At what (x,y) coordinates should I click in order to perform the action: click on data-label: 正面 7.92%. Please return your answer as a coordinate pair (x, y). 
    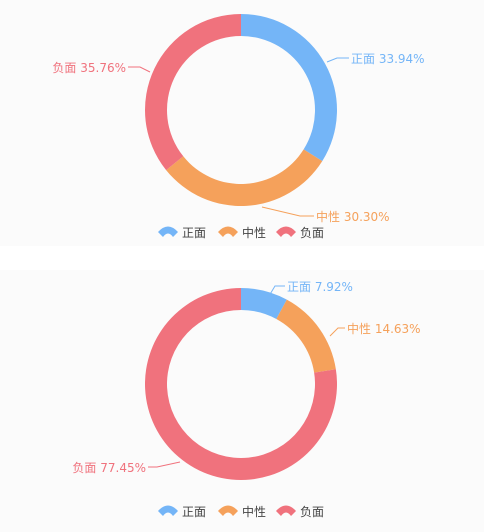
    Looking at the image, I should click on (320, 287).